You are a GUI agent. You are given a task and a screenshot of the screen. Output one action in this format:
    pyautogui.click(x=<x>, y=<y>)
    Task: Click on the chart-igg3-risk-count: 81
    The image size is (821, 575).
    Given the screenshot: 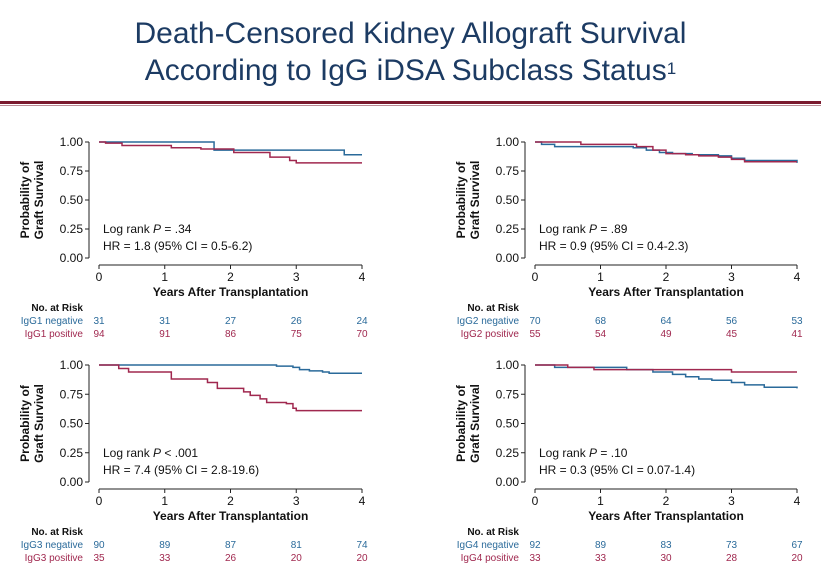 What is the action you would take?
    pyautogui.click(x=297, y=545)
    